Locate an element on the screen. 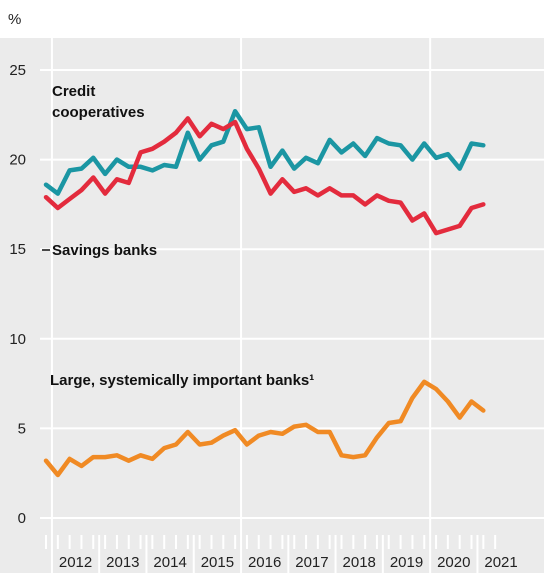 The image size is (544, 573). x-tick-label: 2014 is located at coordinates (169, 562).